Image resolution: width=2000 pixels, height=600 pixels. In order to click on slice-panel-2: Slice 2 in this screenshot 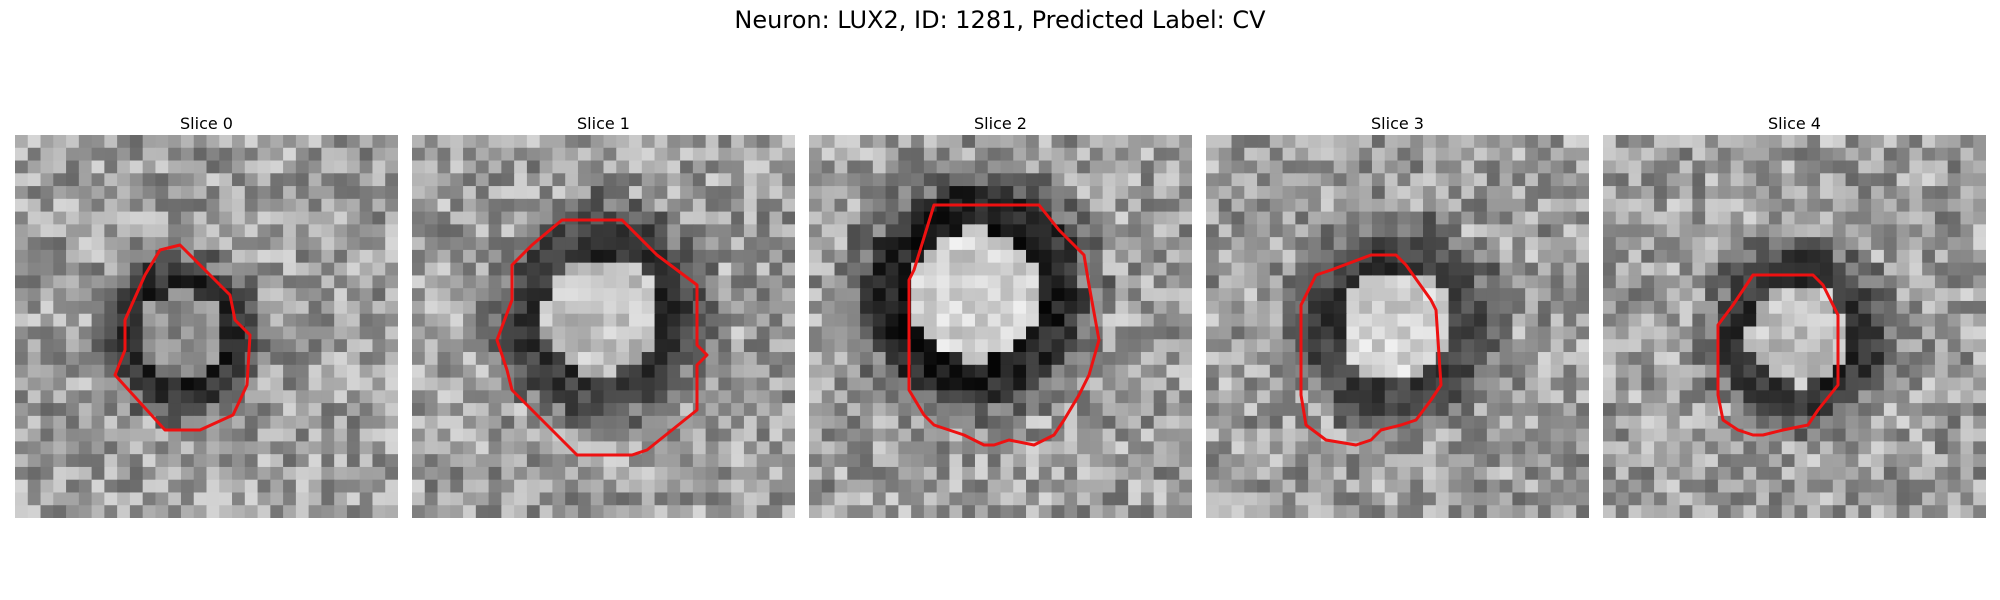, I will do `click(1000, 315)`.